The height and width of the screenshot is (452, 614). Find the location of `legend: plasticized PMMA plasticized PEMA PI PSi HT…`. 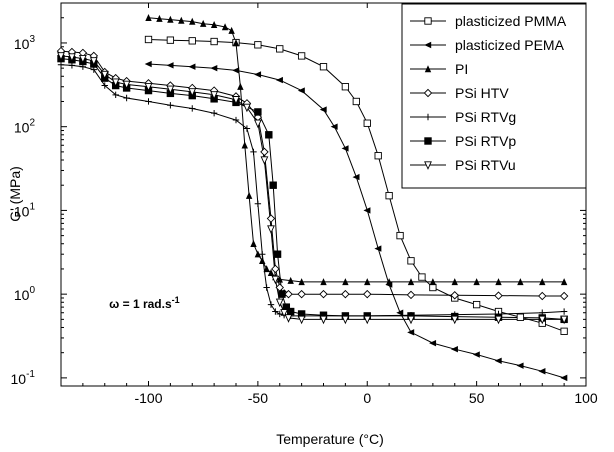

legend: plasticized PMMA plasticized PEMA PI PSi HT… is located at coordinates (494, 96).